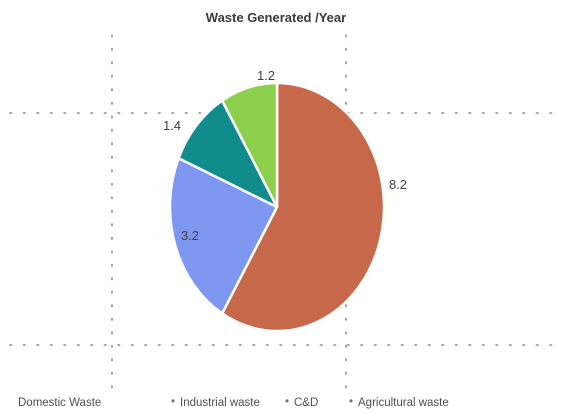 The height and width of the screenshot is (414, 567). I want to click on data-label-industrial-waste: 3.2, so click(190, 235).